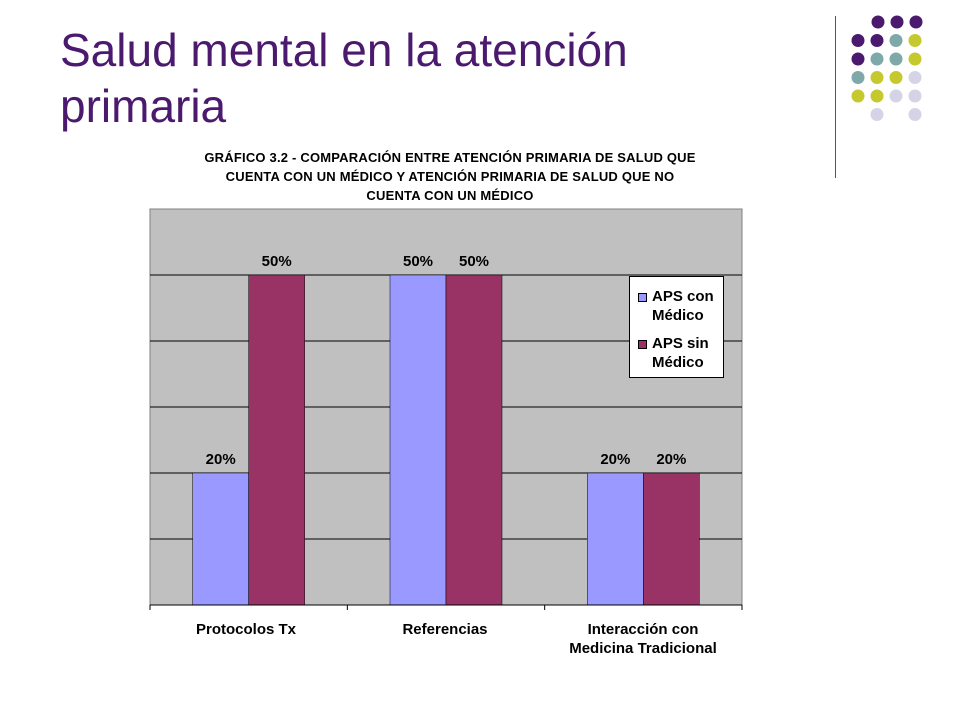 This screenshot has height=720, width=960. What do you see at coordinates (671, 459) in the screenshot?
I see `data-label-series-2-category-3: 20%` at bounding box center [671, 459].